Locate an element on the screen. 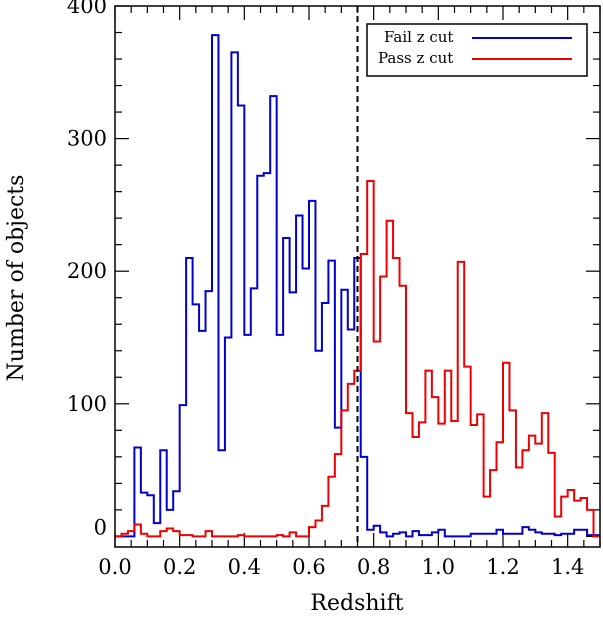  x-tick-label: 0.4 is located at coordinates (244, 567).